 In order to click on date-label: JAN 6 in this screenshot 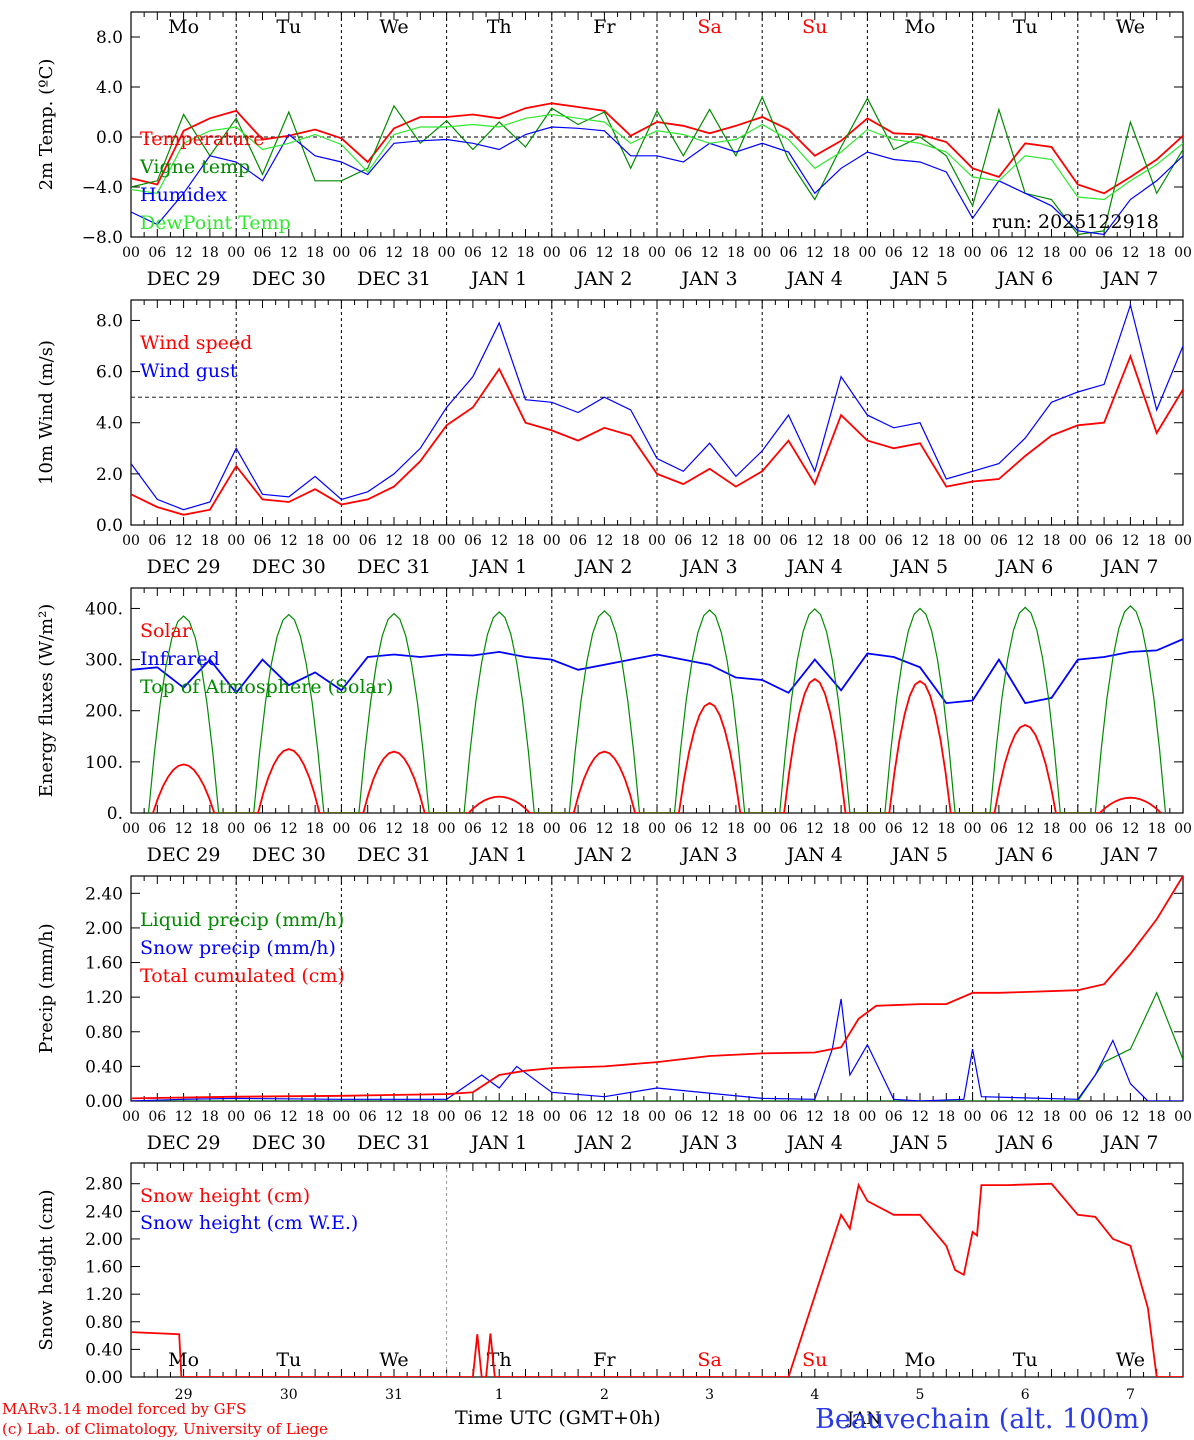, I will do `click(1024, 567)`.